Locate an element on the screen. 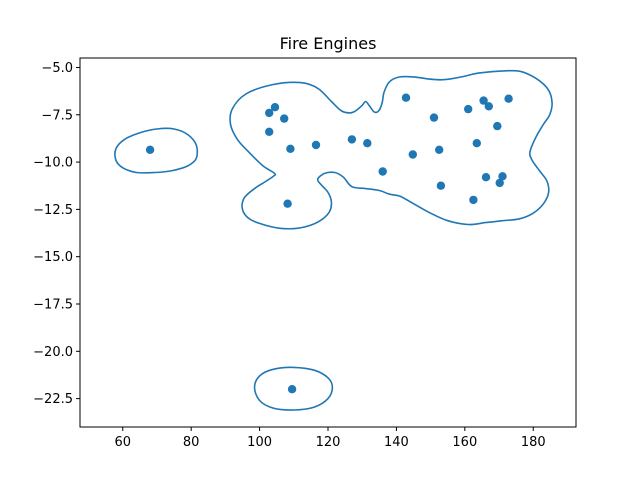 The image size is (640, 480). y-tick-label: −20.0 is located at coordinates (53, 352).